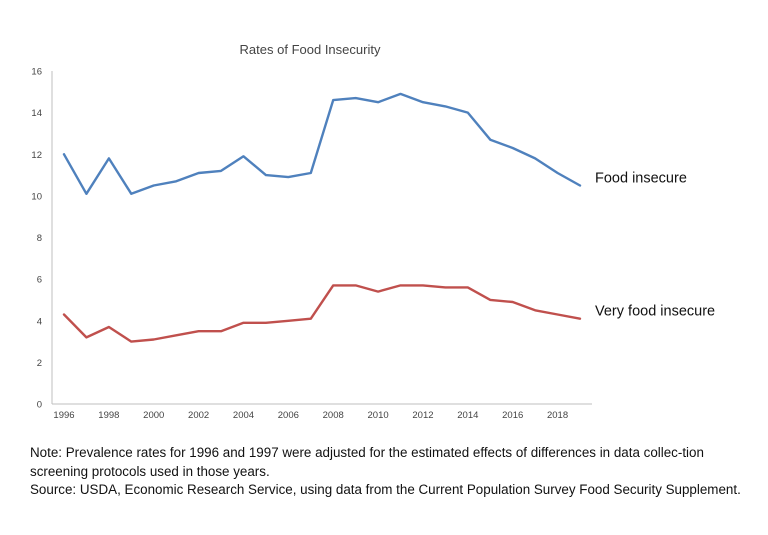 The height and width of the screenshot is (535, 768). I want to click on y-tick-label: 4, so click(39, 321).